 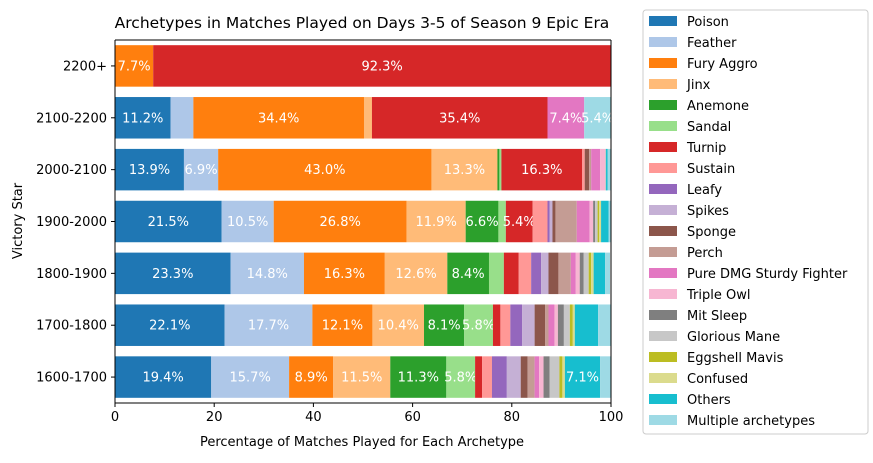 I want to click on y-tick-label: 1600-1700, so click(x=71, y=378).